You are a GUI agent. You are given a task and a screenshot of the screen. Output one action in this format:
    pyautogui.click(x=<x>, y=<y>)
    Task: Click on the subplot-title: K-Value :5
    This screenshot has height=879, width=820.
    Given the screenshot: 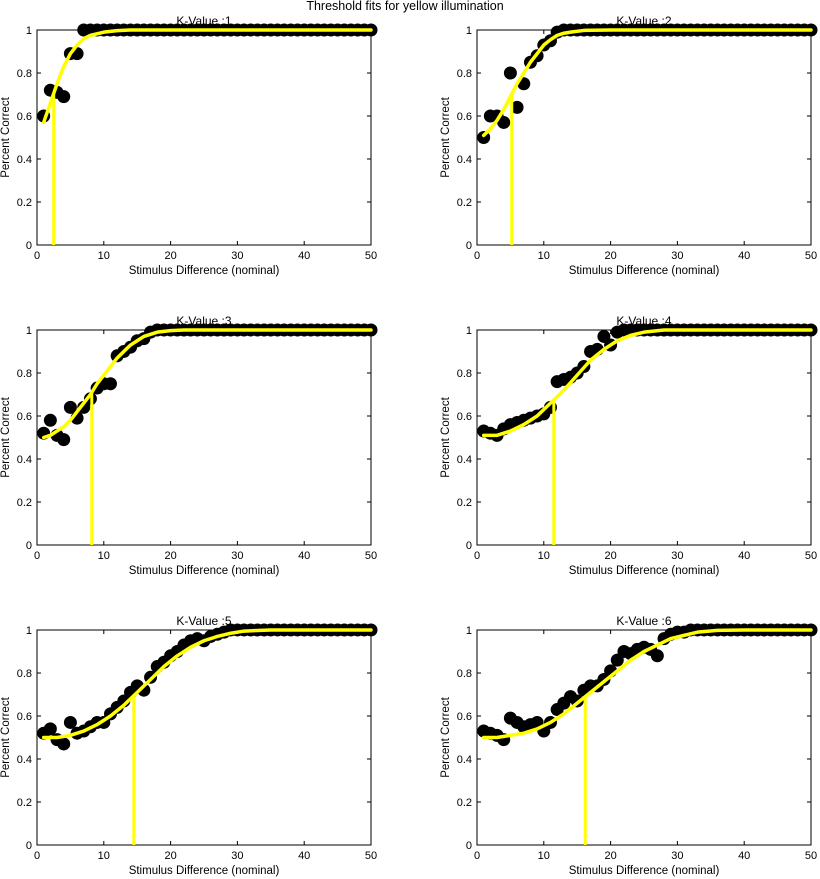 What is the action you would take?
    pyautogui.click(x=203, y=621)
    